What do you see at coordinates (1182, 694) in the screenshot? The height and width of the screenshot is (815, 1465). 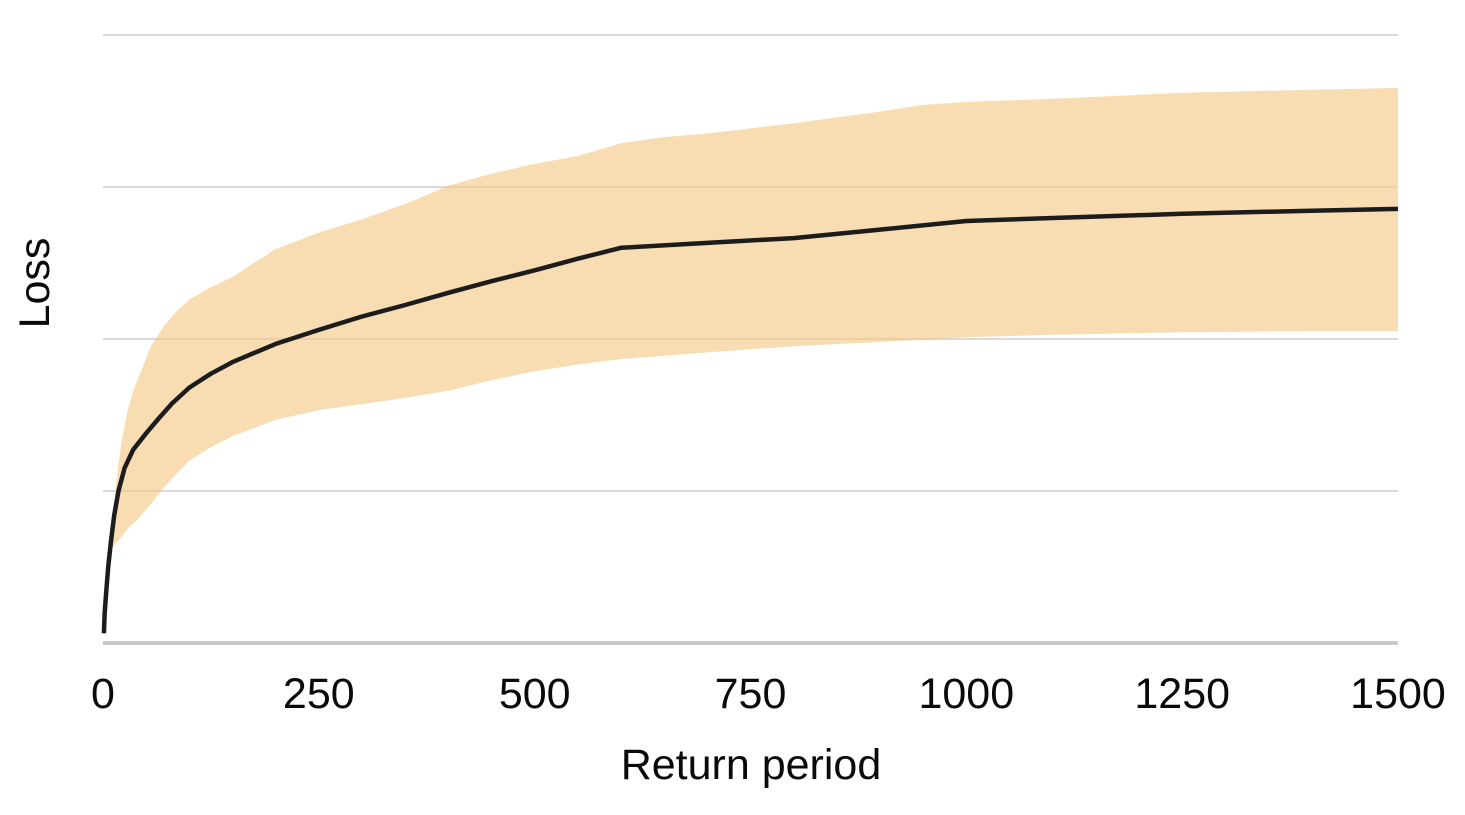 I see `x-tick-label: 1250` at bounding box center [1182, 694].